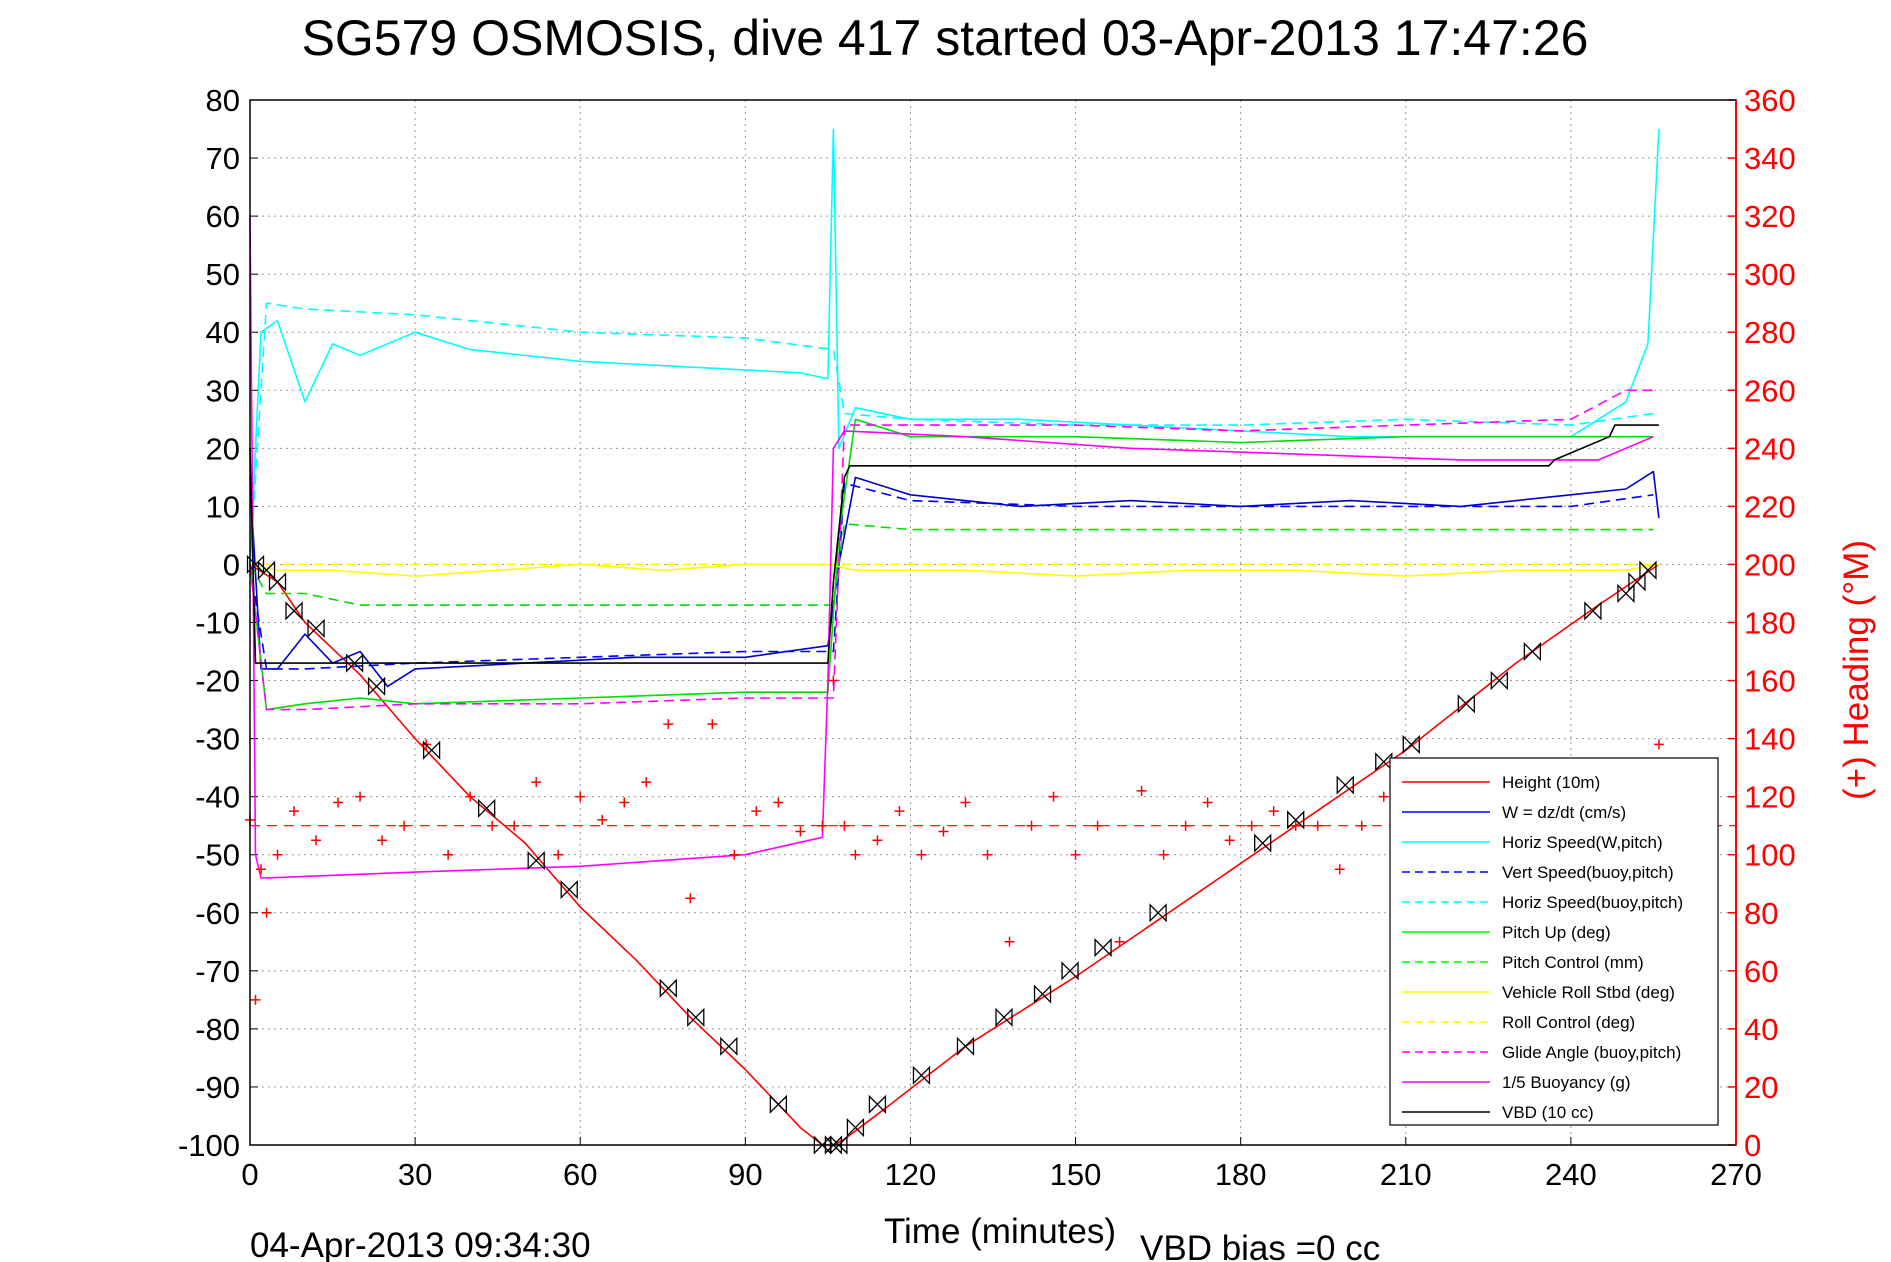  I want to click on y2-tick-label: 300, so click(1770, 274).